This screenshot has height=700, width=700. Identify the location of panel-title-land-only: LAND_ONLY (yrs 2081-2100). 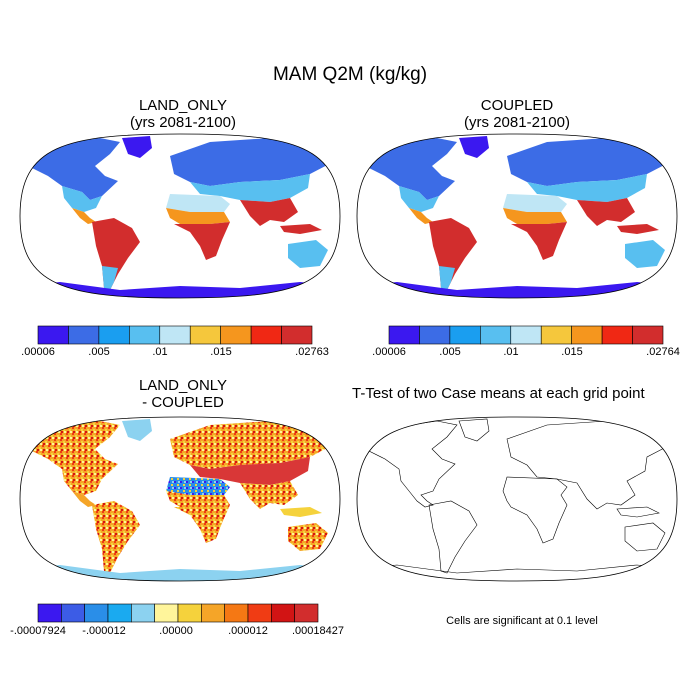
(183, 114).